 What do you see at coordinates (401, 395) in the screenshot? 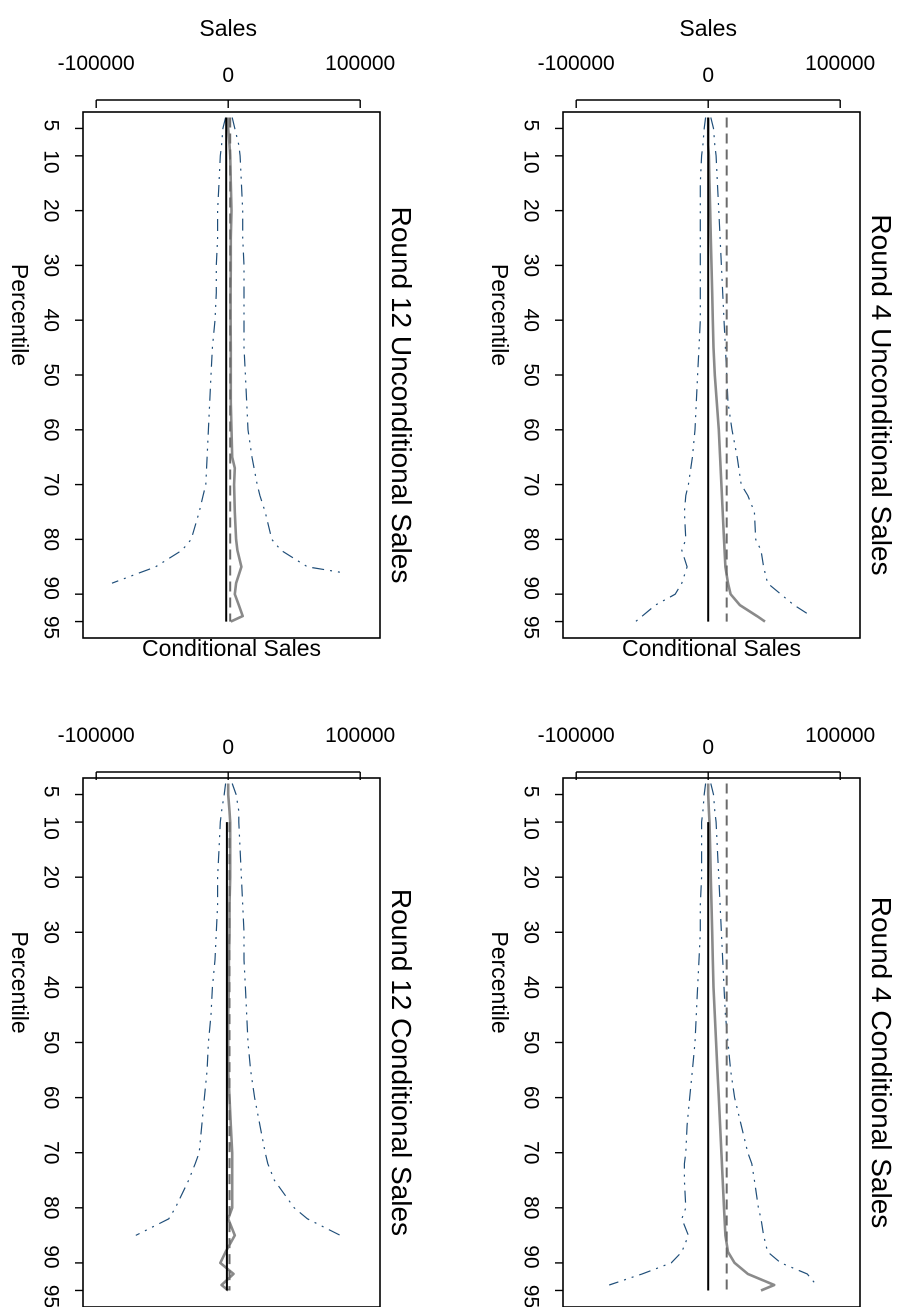
I see `panel-title: Round 12 Unconditional Sales` at bounding box center [401, 395].